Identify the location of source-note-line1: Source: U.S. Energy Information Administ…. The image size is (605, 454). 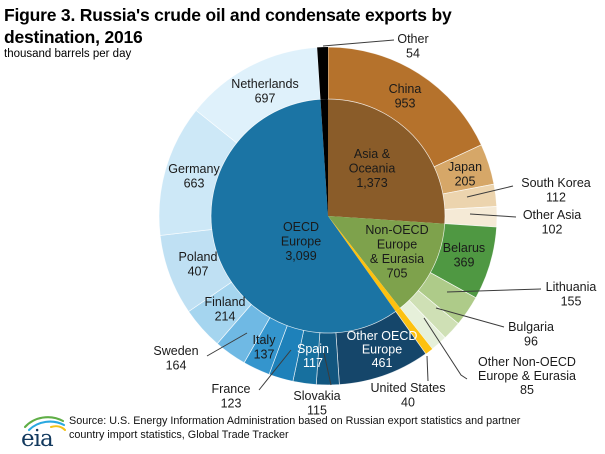
(295, 421).